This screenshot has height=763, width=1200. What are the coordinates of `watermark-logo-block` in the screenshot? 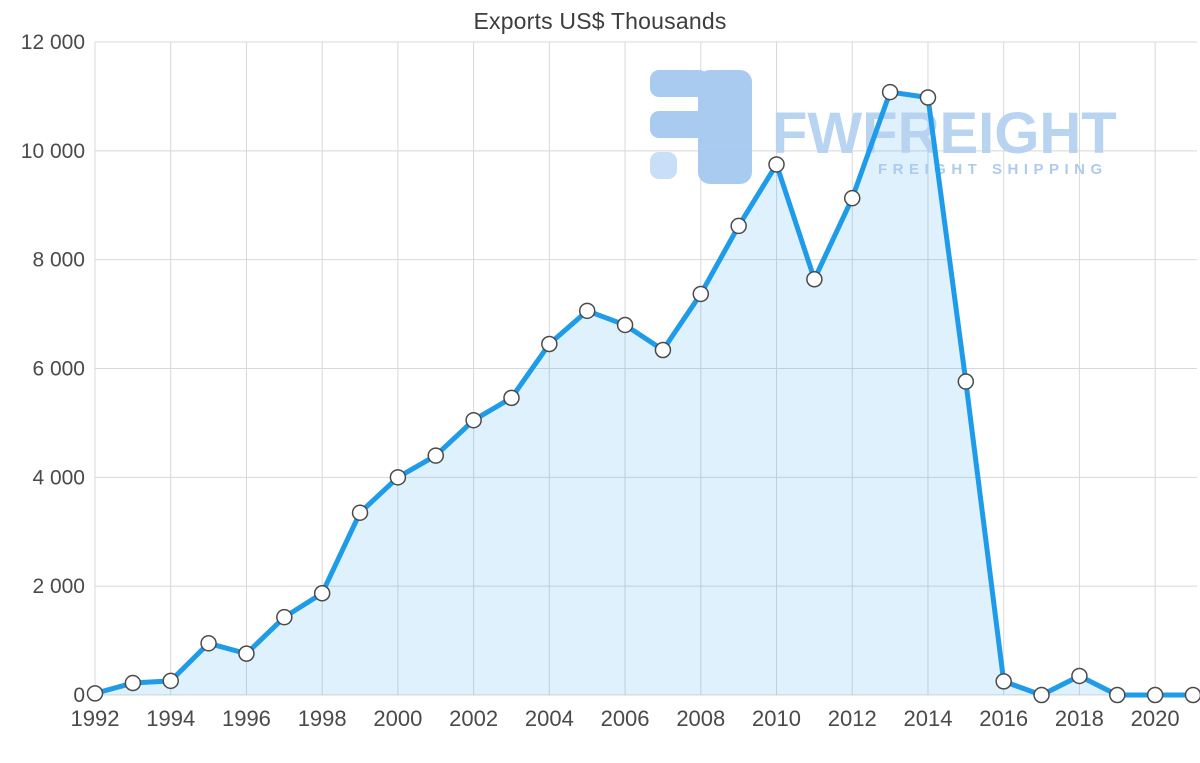 It's located at (725, 127).